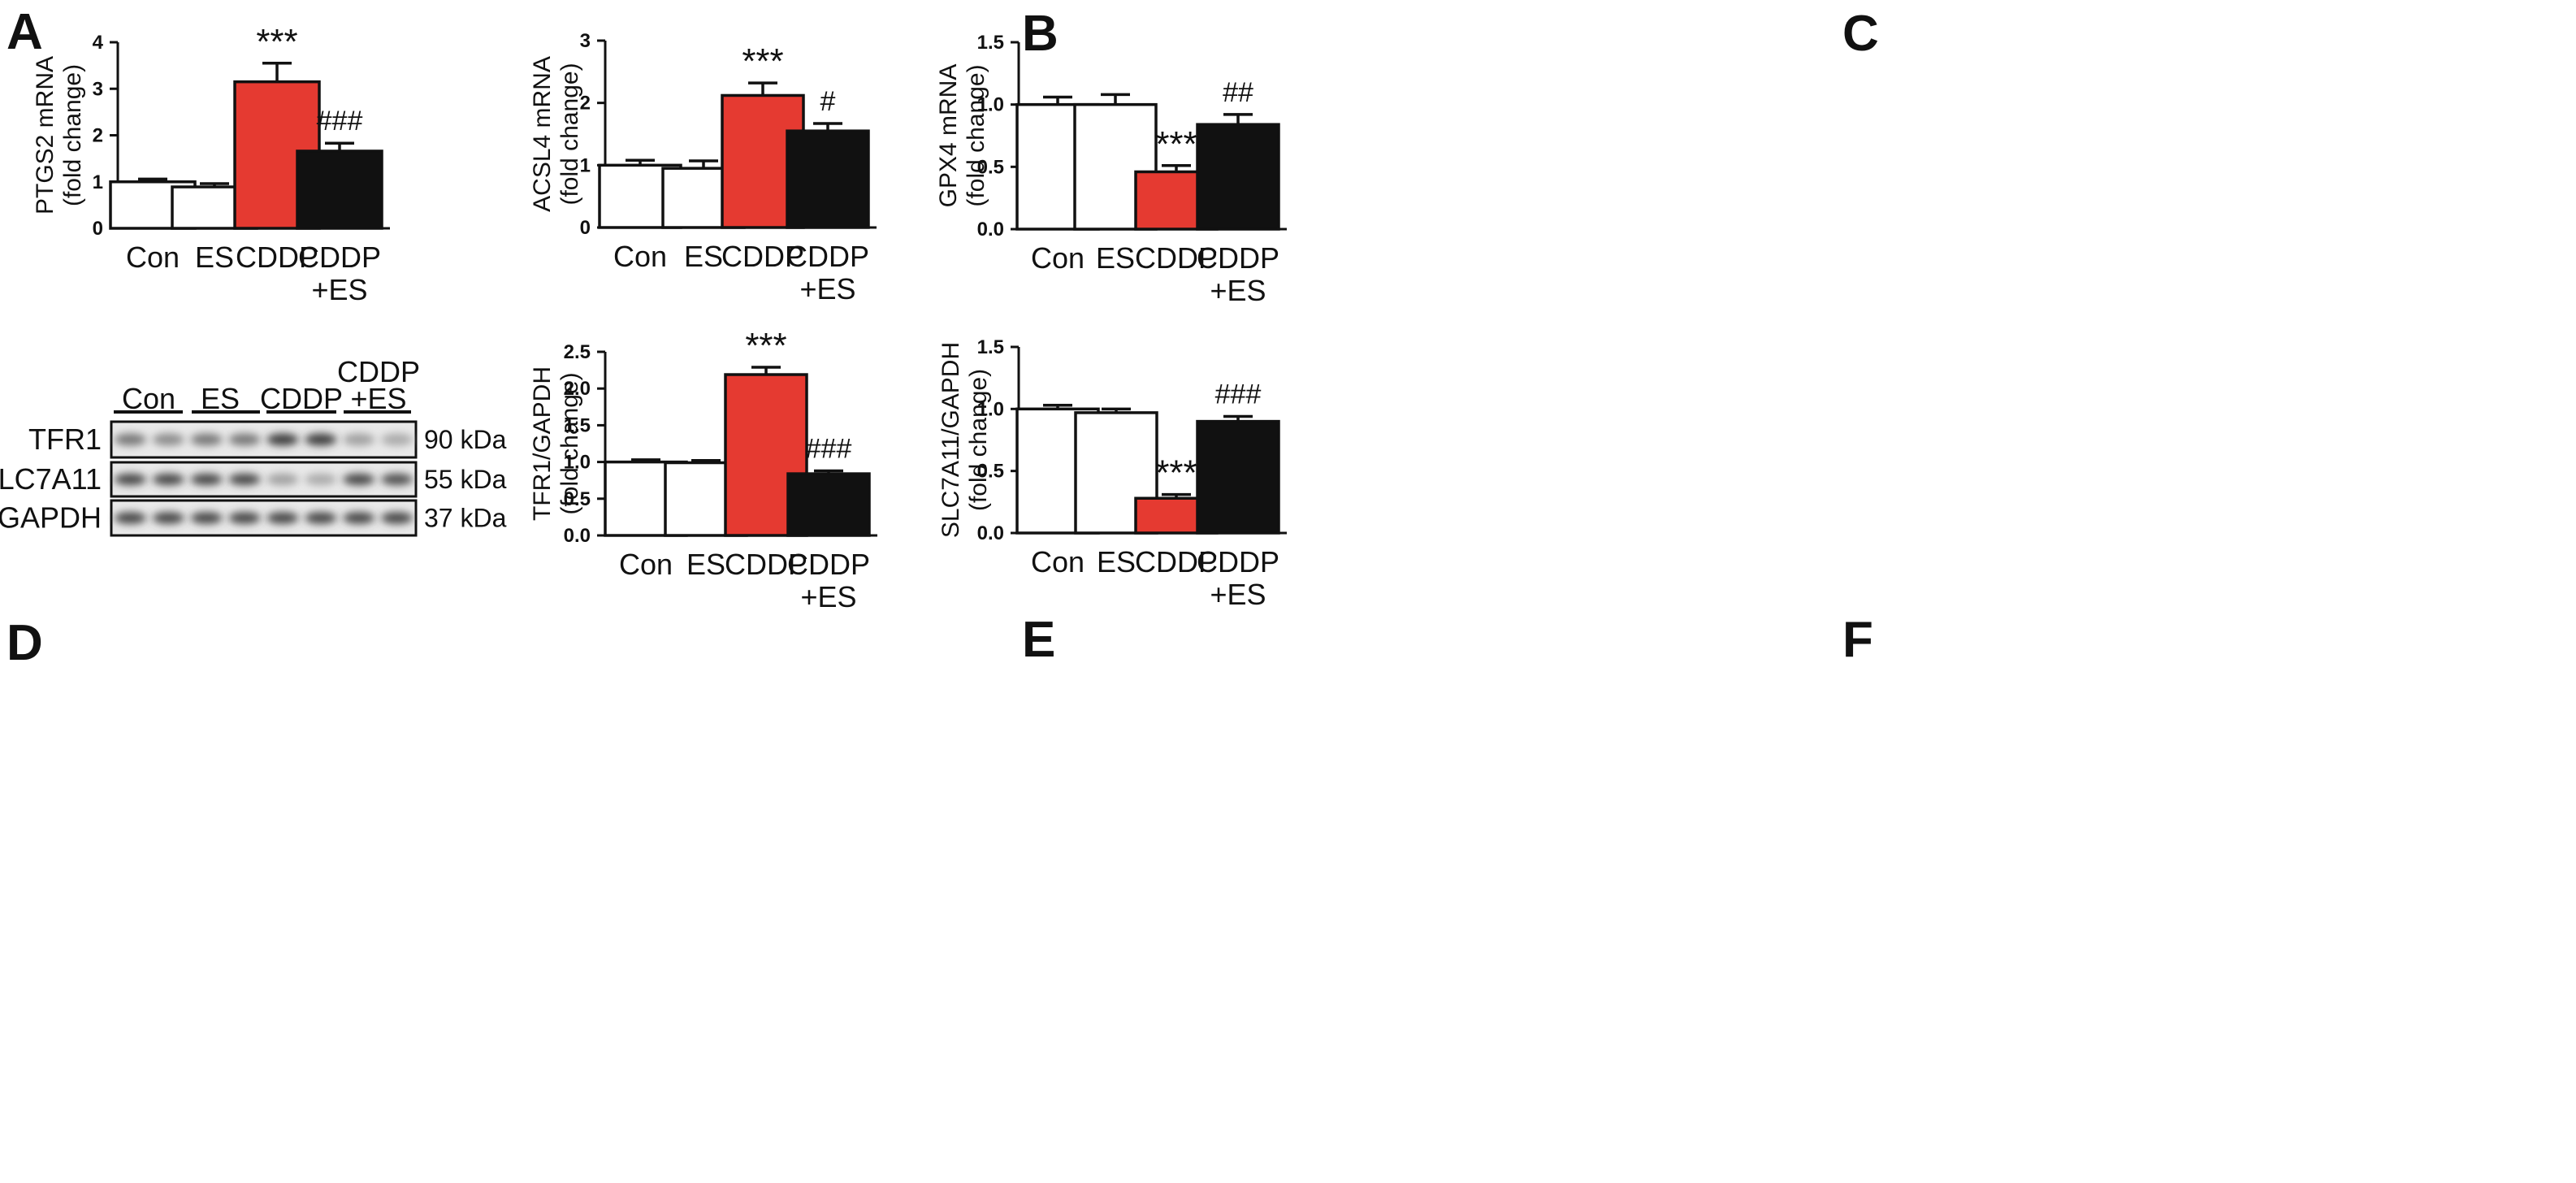 Image resolution: width=2576 pixels, height=1183 pixels. What do you see at coordinates (577, 389) in the screenshot?
I see `y-tick-label: 2.0` at bounding box center [577, 389].